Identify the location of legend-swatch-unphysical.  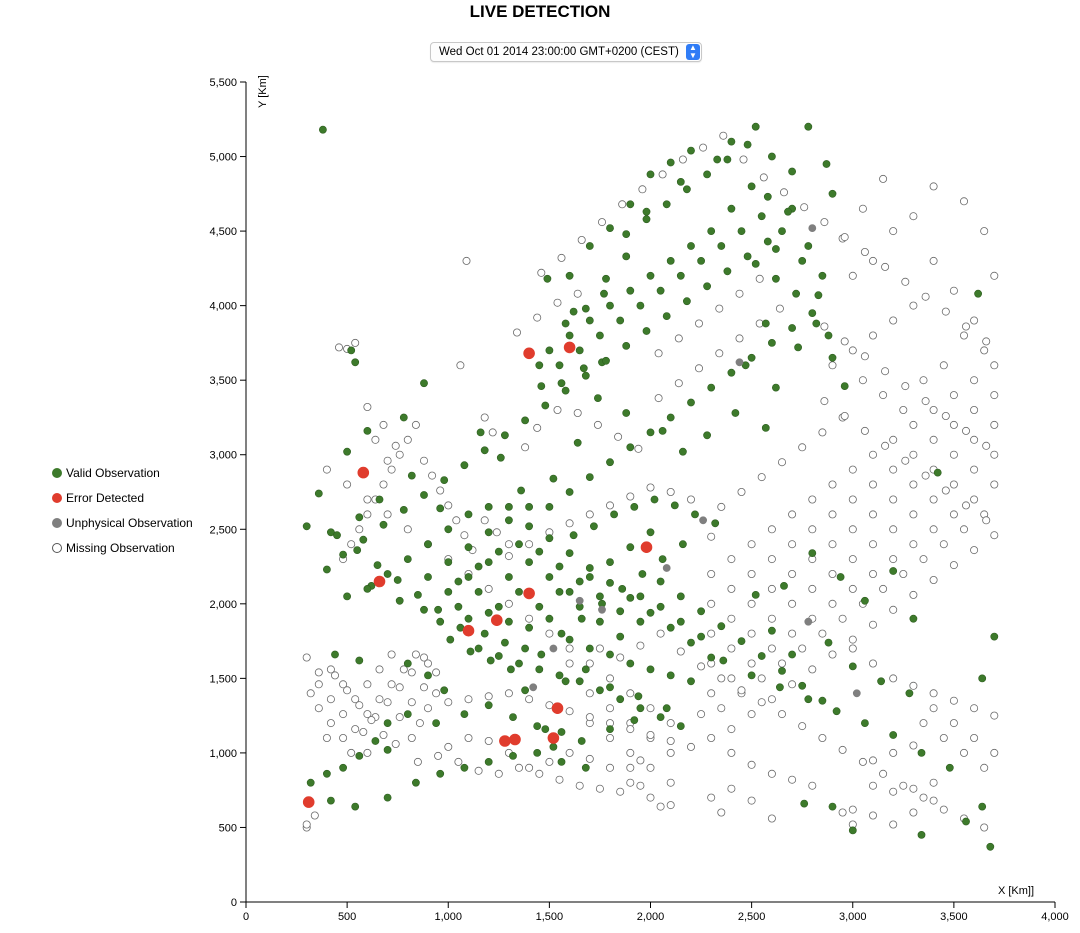
(57, 522).